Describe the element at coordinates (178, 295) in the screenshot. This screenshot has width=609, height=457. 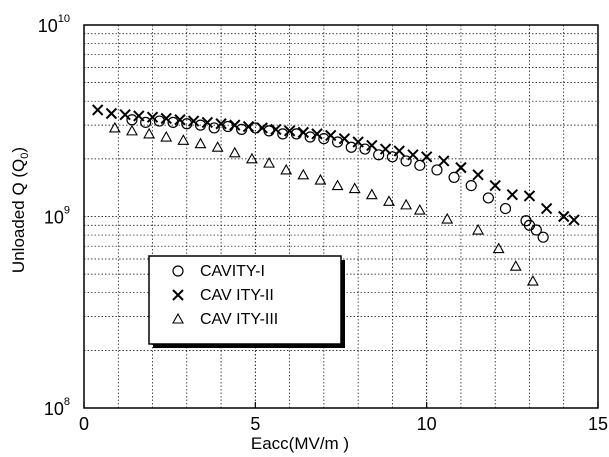
I see `legend-marker-x` at that location.